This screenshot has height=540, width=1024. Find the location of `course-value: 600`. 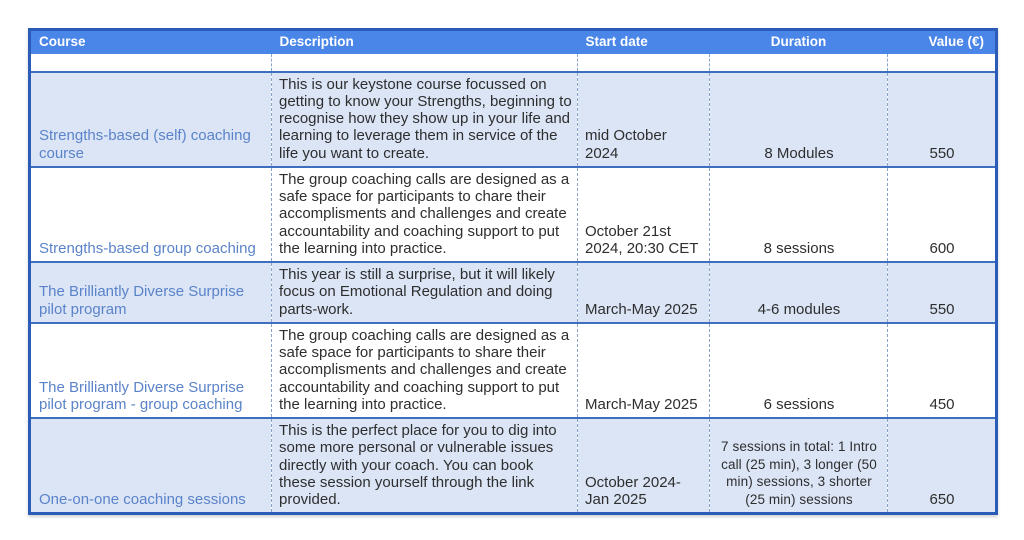

course-value: 600 is located at coordinates (942, 213).